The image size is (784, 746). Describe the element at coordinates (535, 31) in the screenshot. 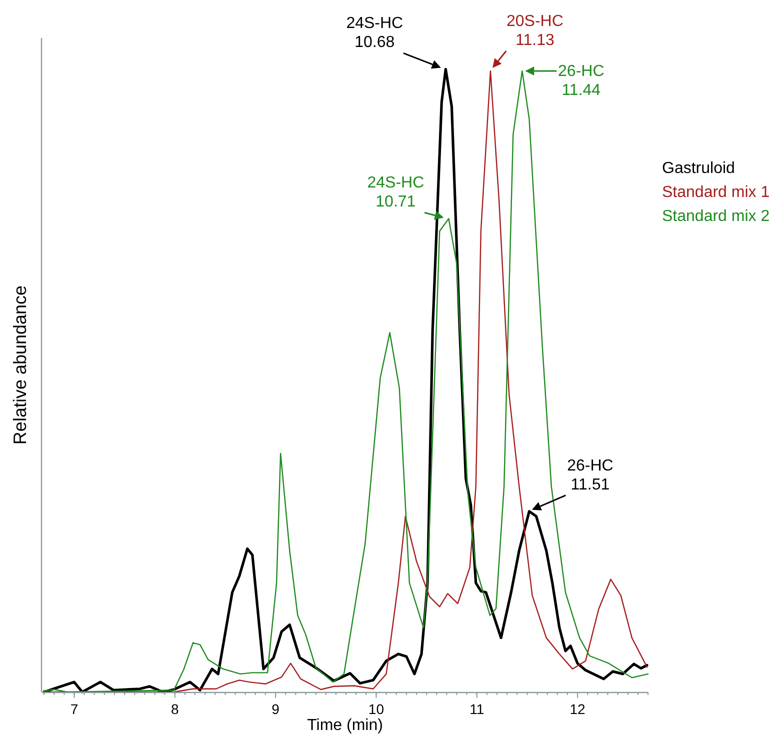

I see `annotation: 20S-HC 11.13` at that location.